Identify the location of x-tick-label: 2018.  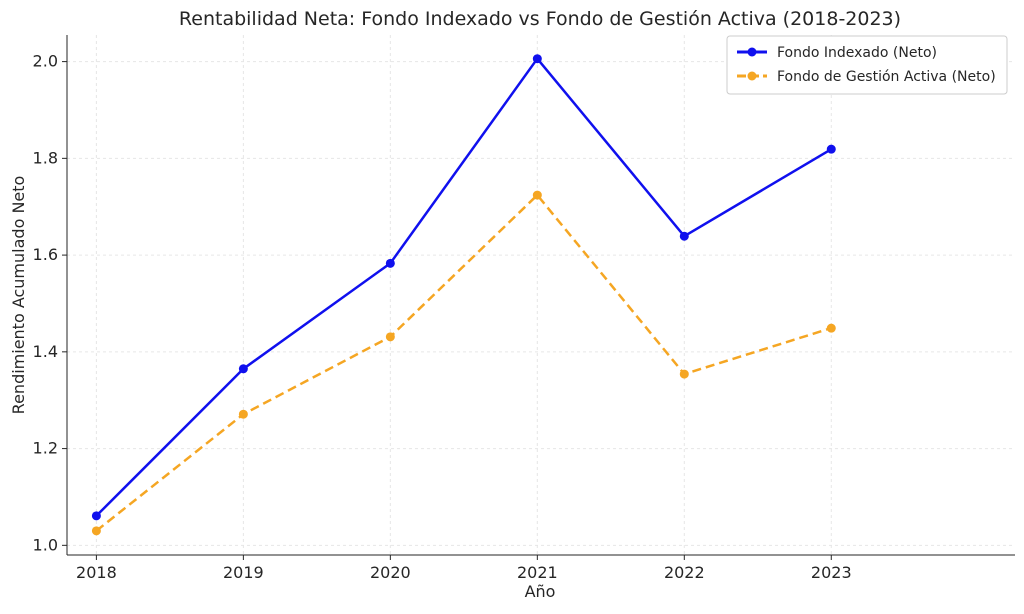
(96, 572).